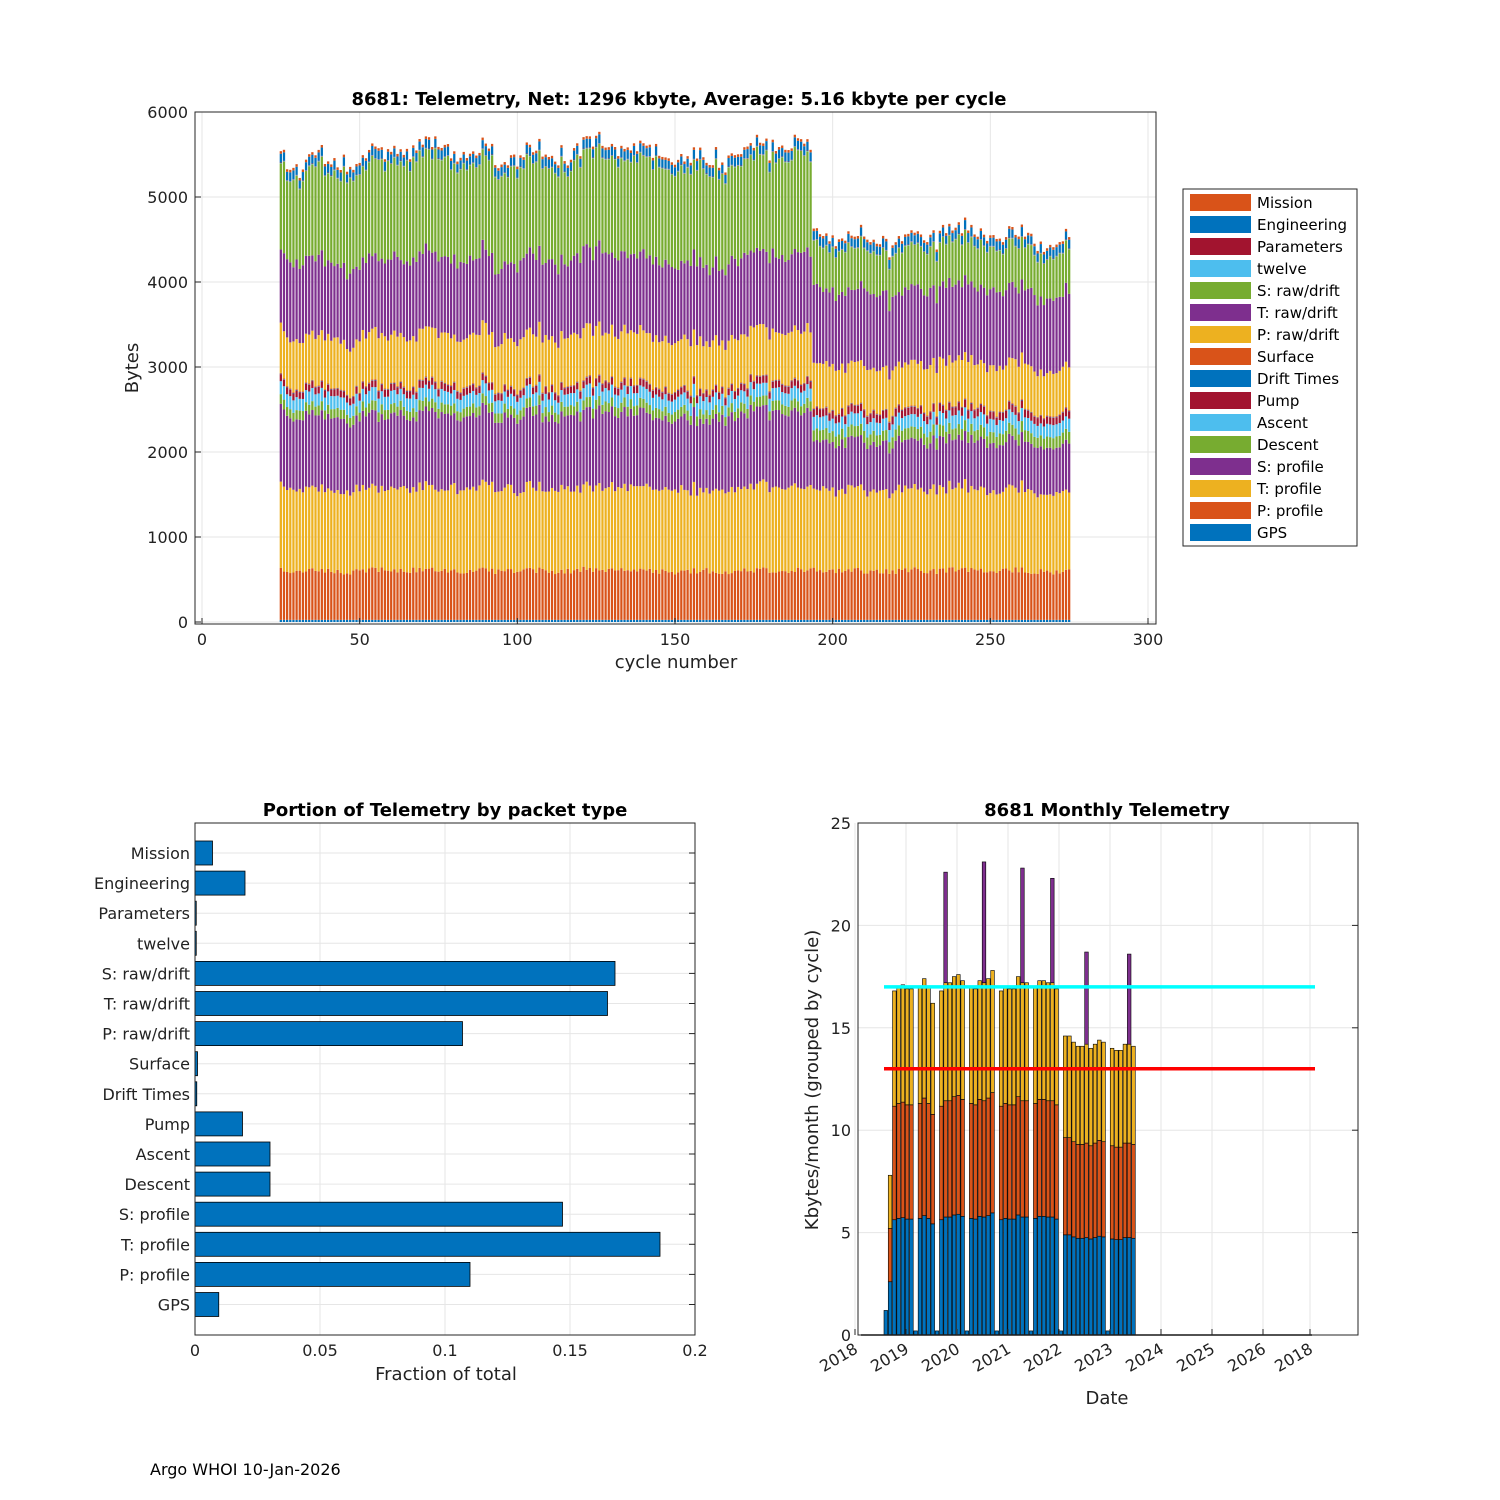 This screenshot has width=1500, height=1500. Describe the element at coordinates (694, 1350) in the screenshot. I see `fraction-x-tick-label: 0.2` at that location.